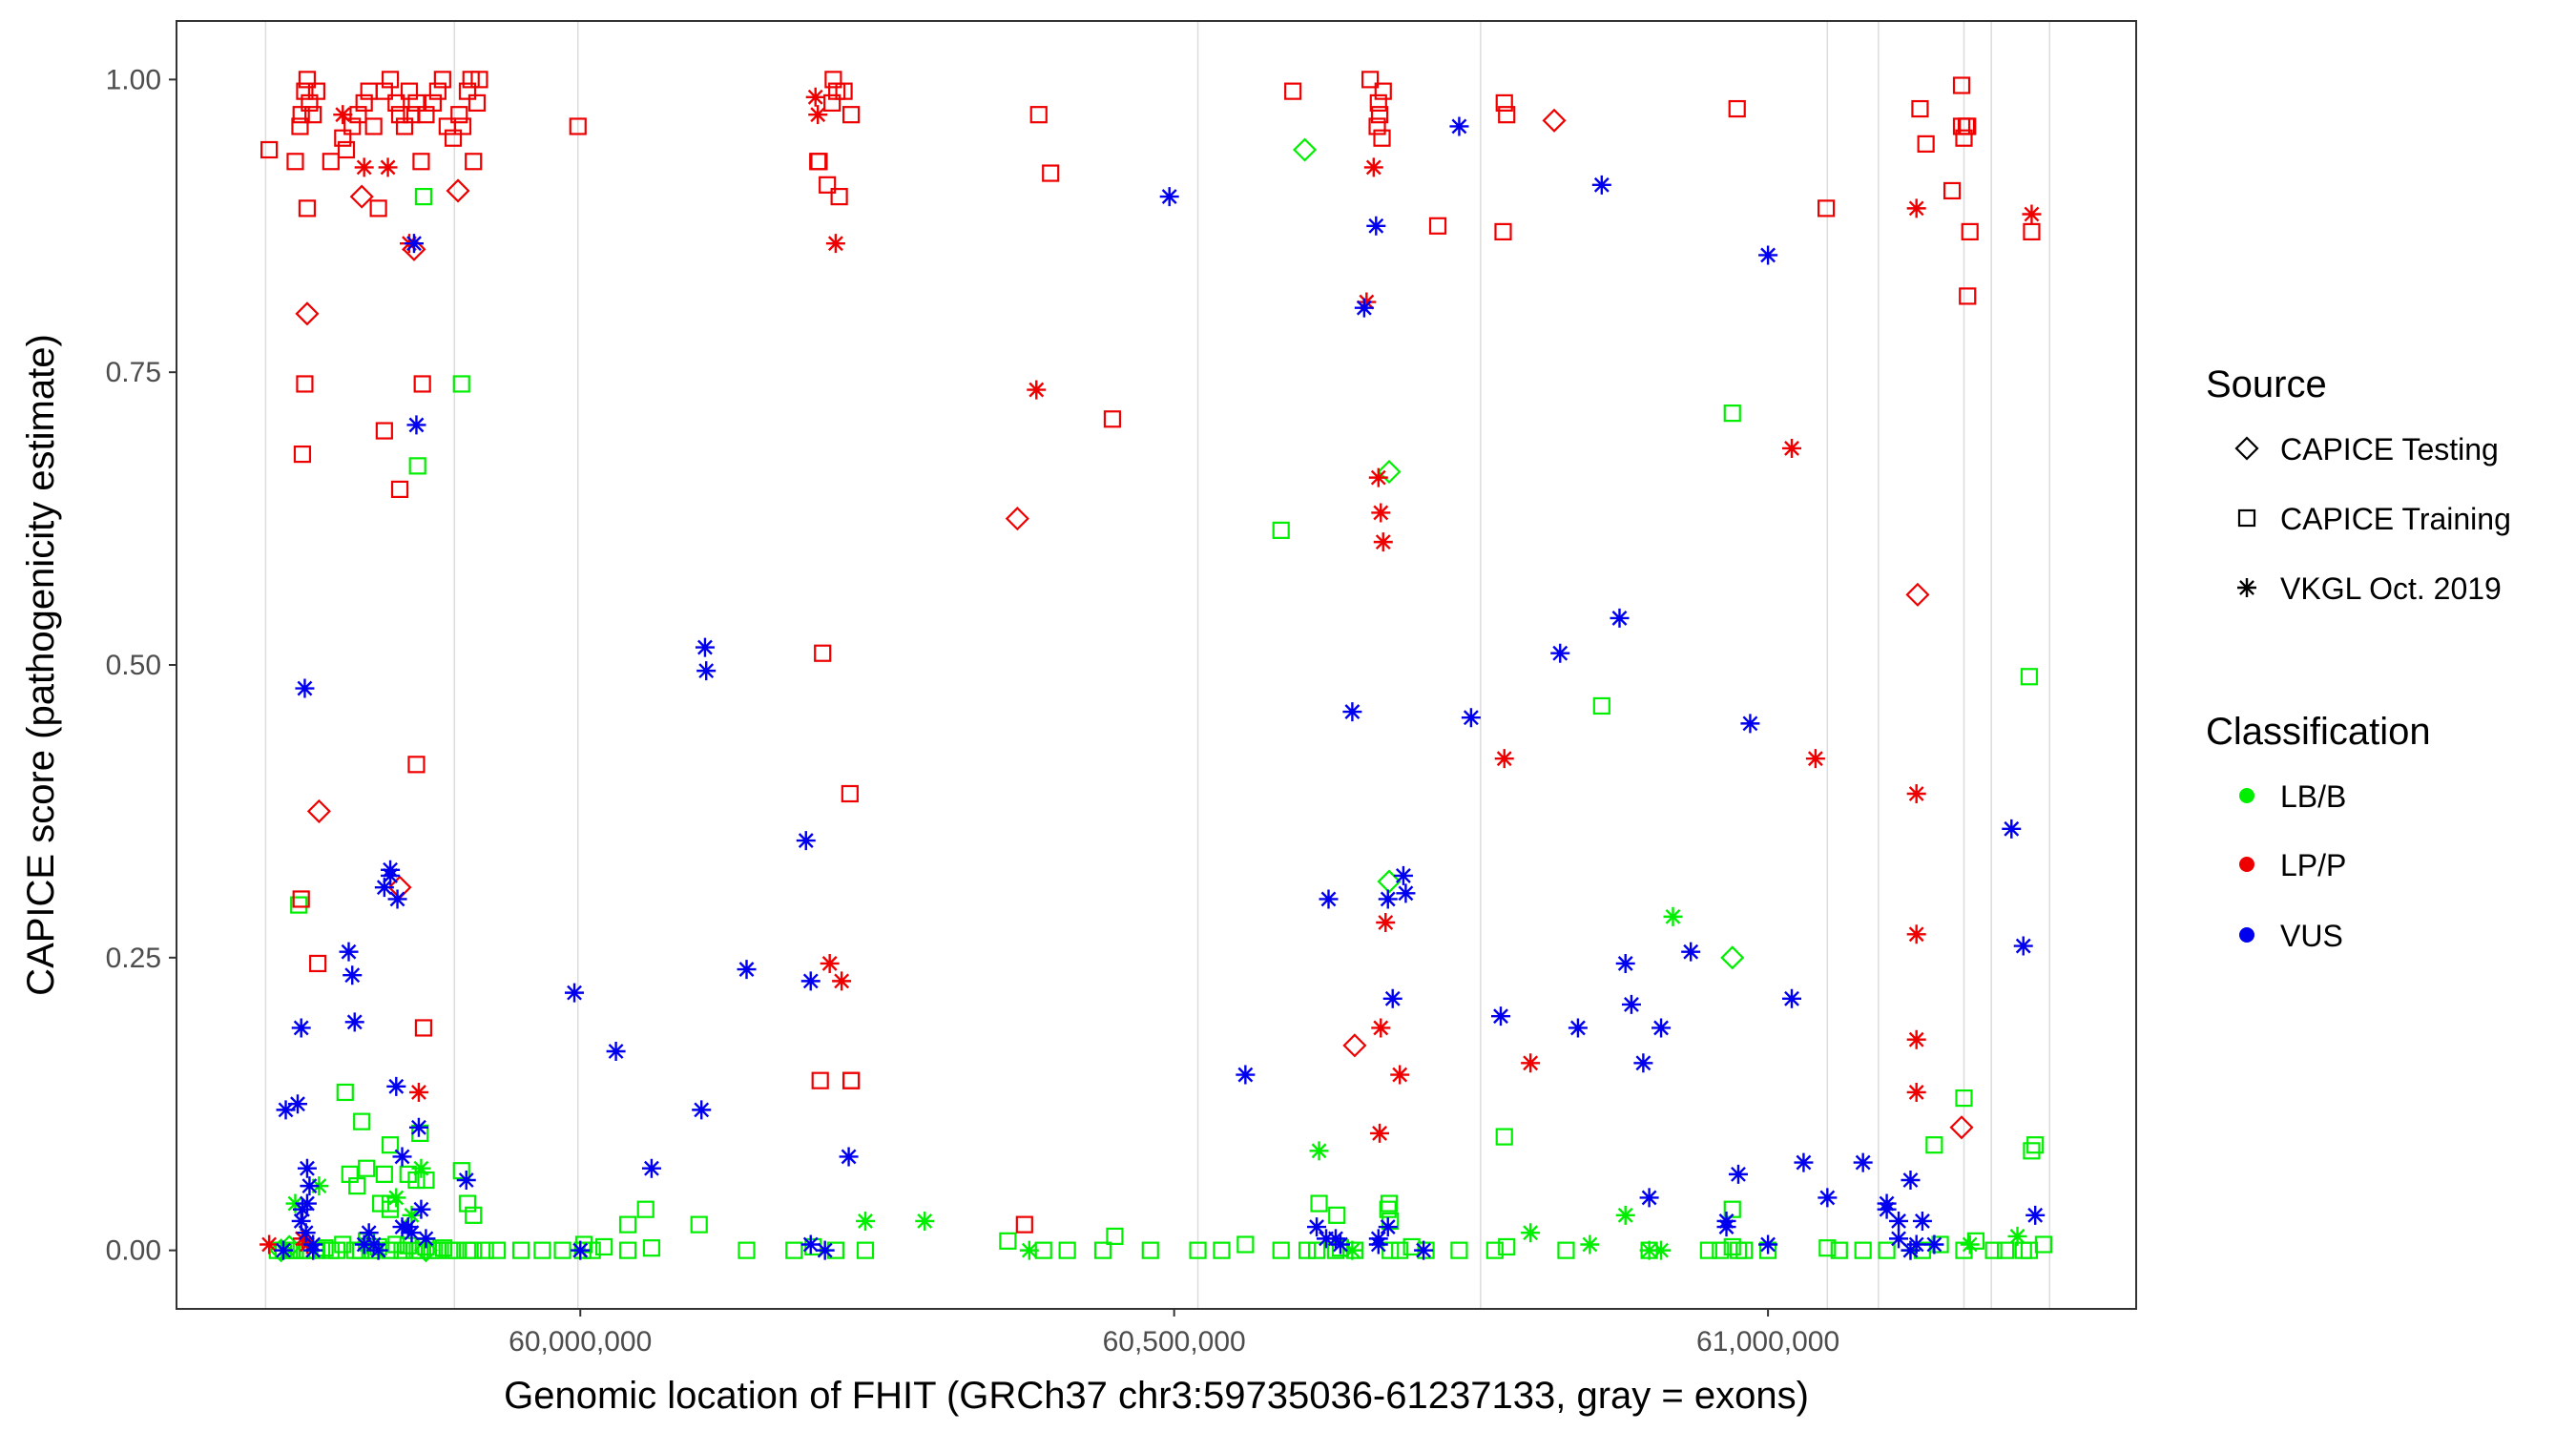 The width and height of the screenshot is (2576, 1431). I want to click on legend-square-shape, so click(2246, 518).